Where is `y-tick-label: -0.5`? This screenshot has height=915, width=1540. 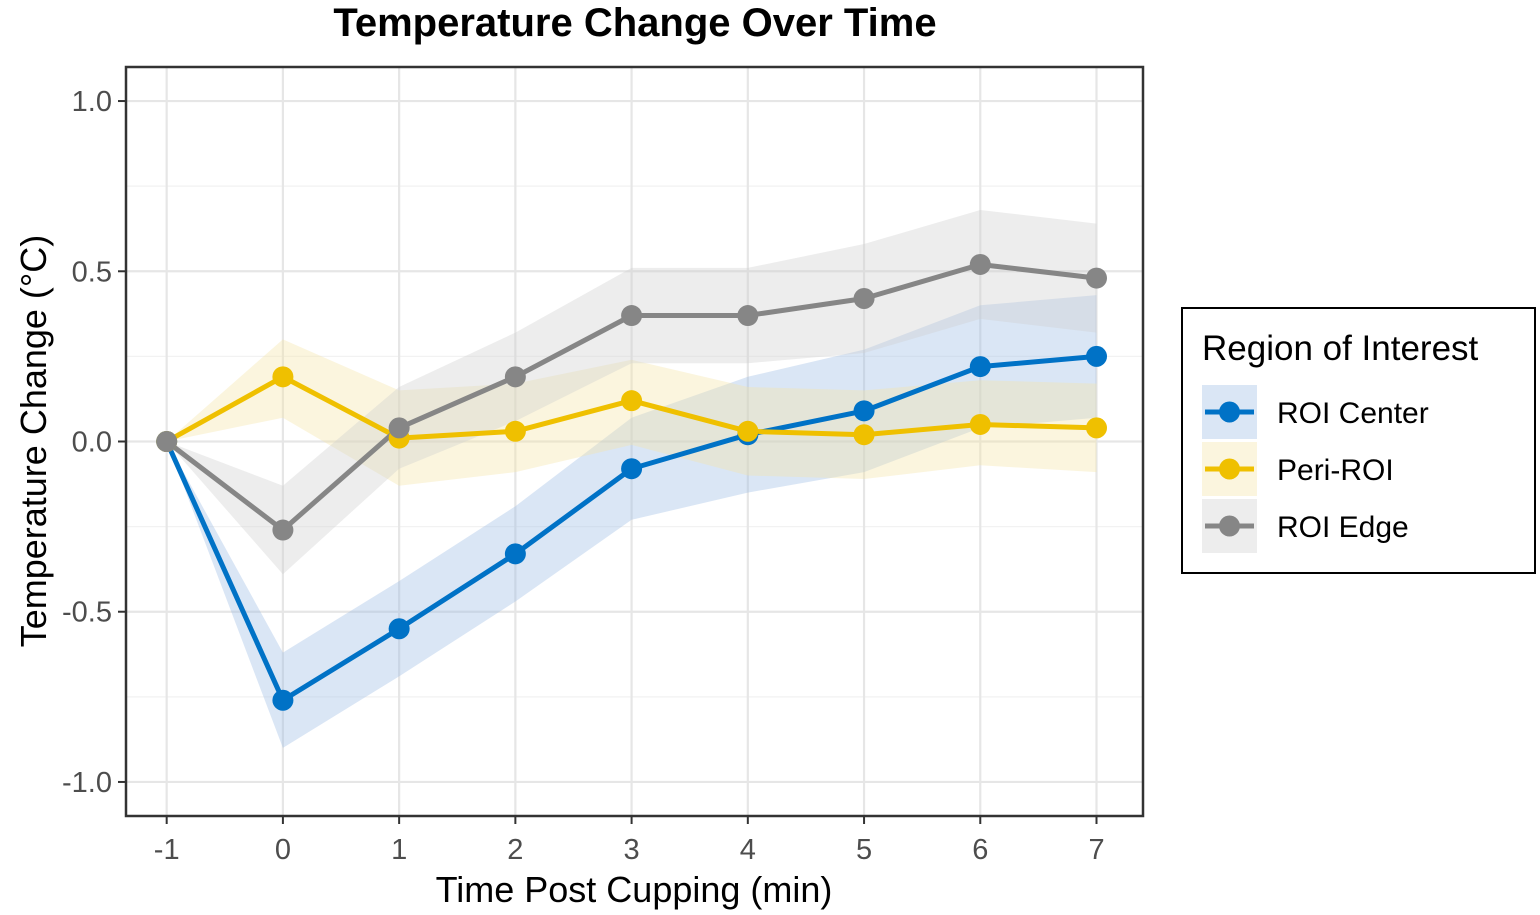 y-tick-label: -0.5 is located at coordinates (87, 613).